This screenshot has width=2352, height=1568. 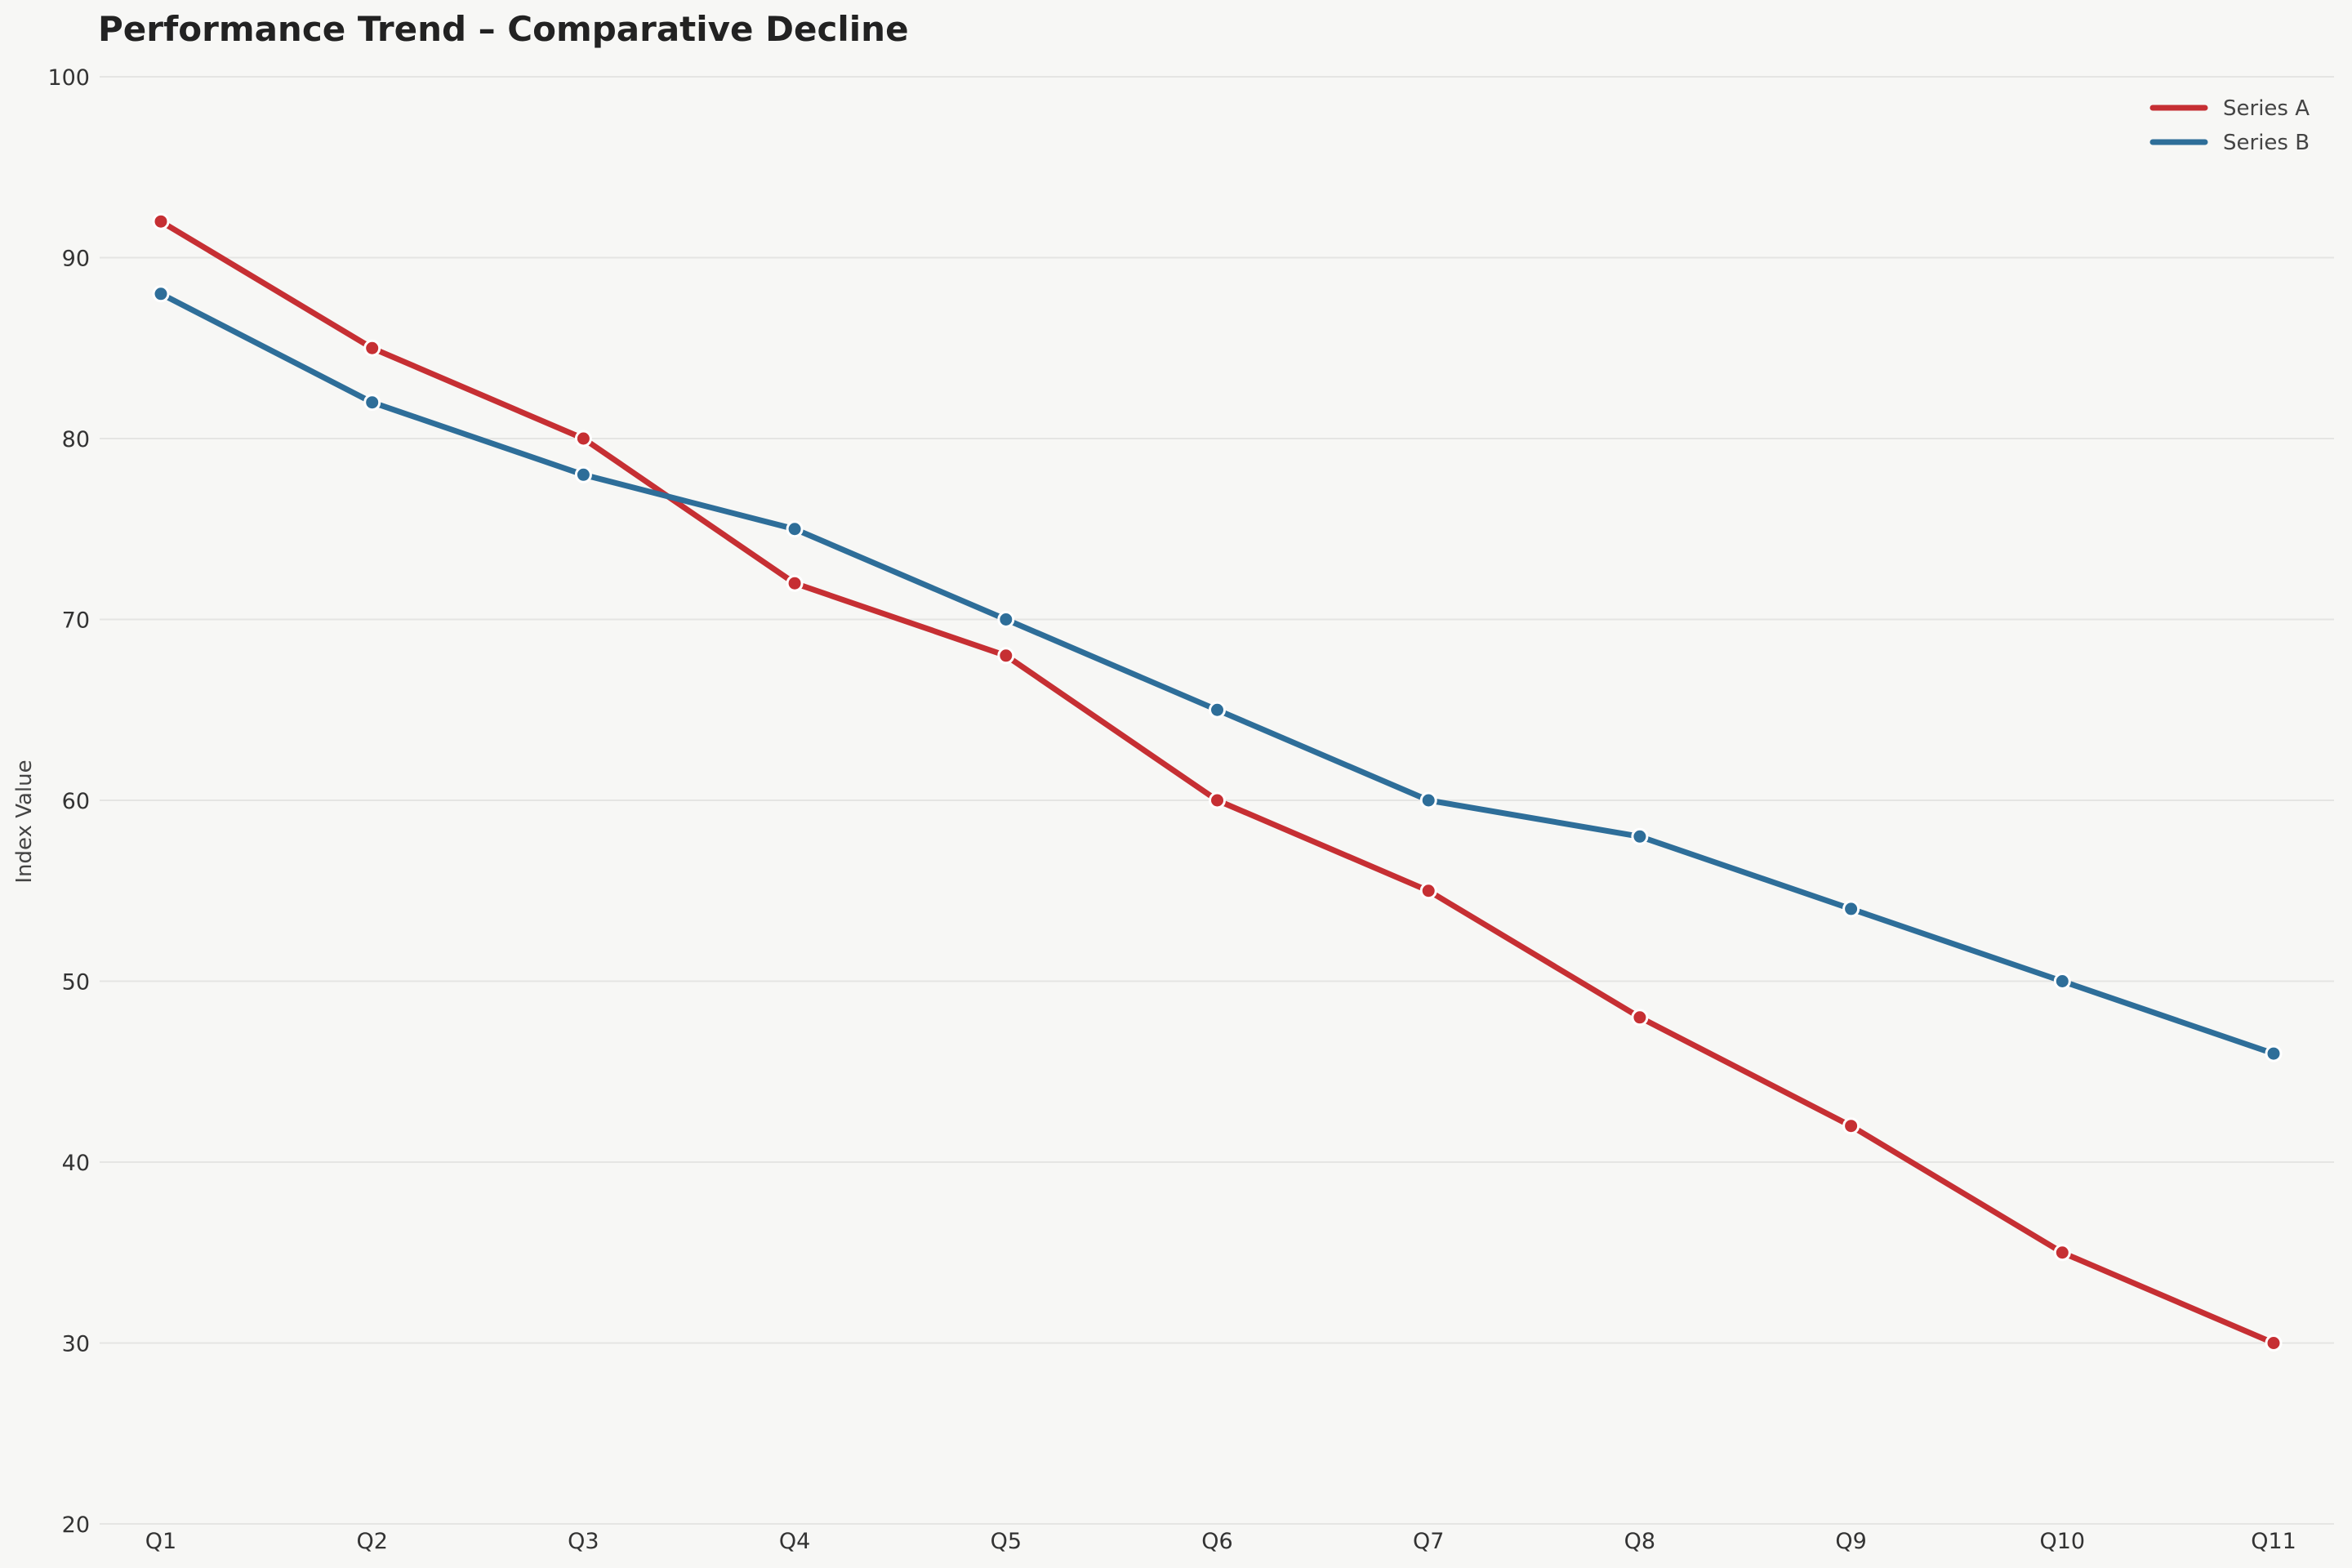 I want to click on y-axis-label: Index Value, so click(x=24, y=821).